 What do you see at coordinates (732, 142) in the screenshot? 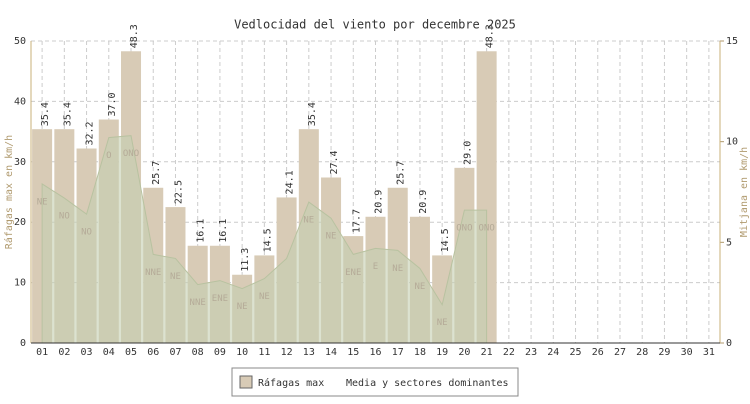
I see `y2-tick-label: 10` at bounding box center [732, 142].